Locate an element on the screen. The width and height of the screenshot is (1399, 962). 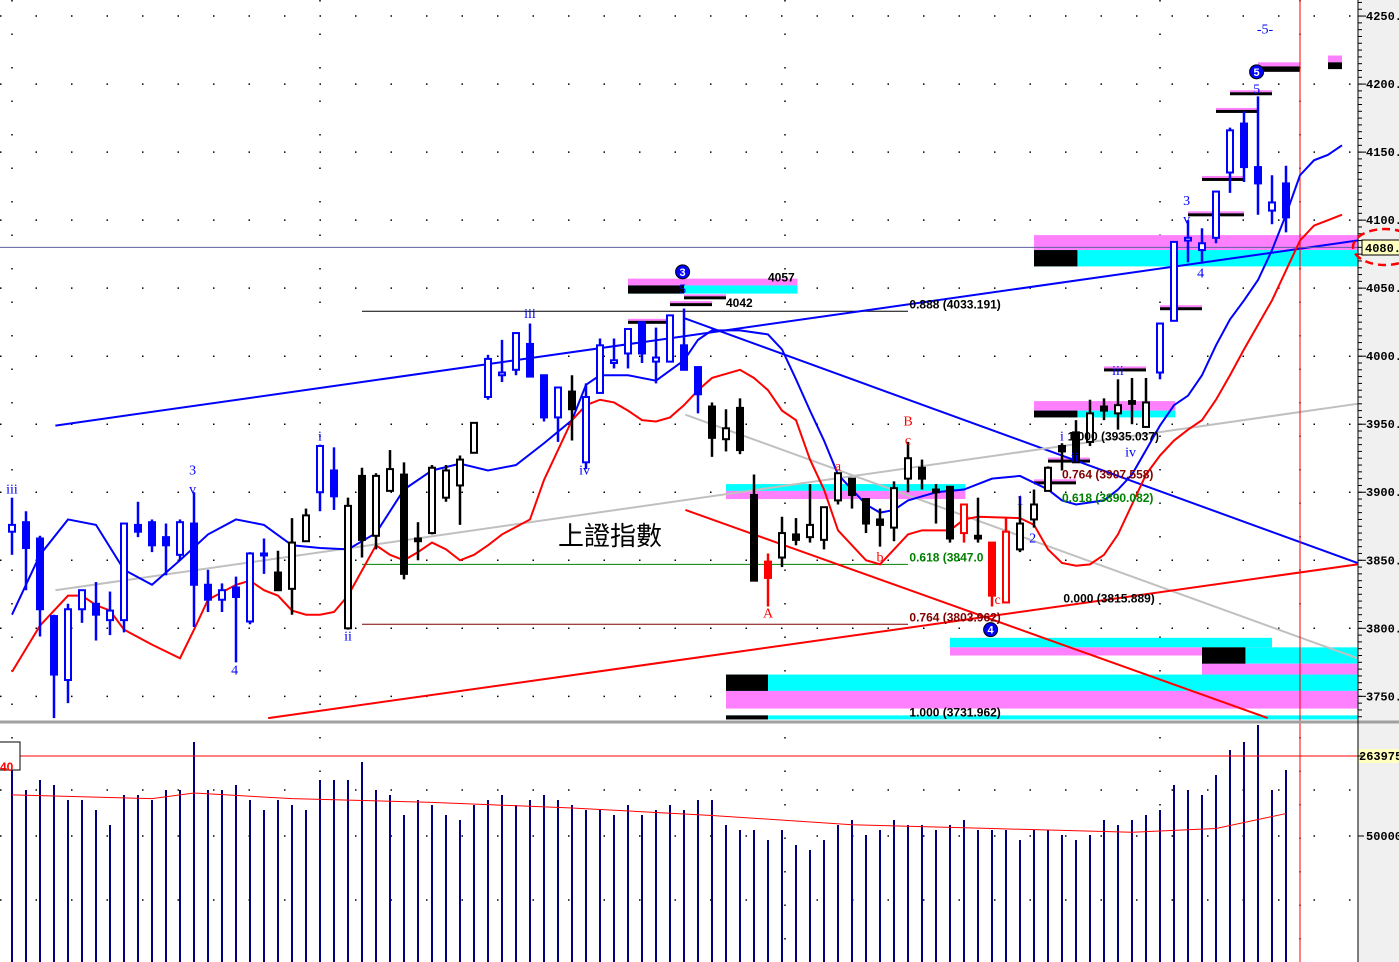
wave-label: iii is located at coordinates (530, 314).